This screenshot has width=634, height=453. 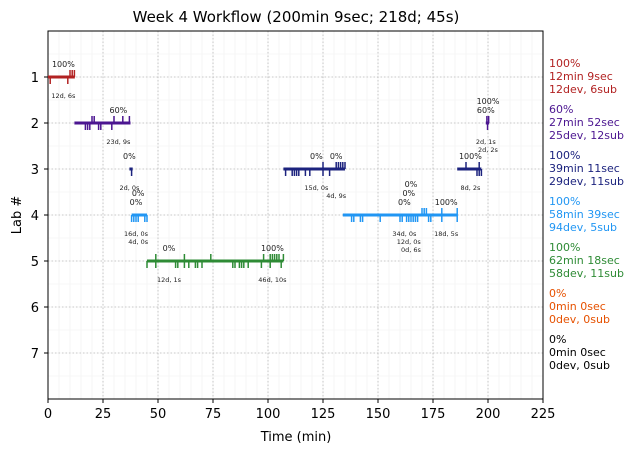 I want to click on lab-summary-line: 58dev, 11sub, so click(x=586, y=273).